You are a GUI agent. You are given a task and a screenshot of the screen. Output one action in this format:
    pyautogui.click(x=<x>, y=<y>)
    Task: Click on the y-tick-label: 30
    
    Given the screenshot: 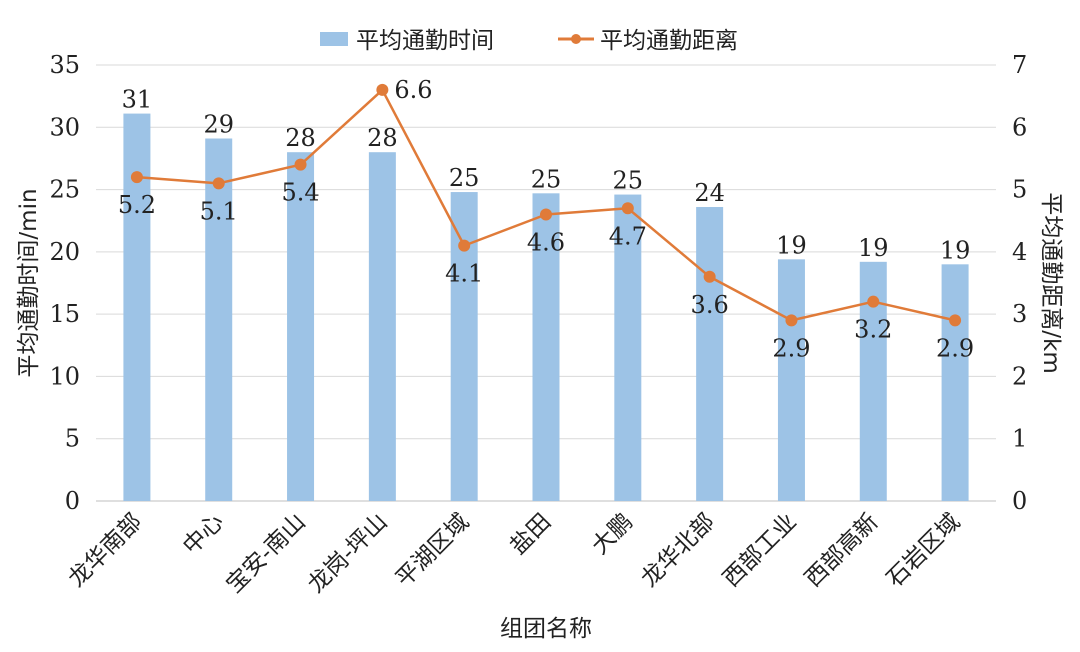 What is the action you would take?
    pyautogui.click(x=64, y=127)
    